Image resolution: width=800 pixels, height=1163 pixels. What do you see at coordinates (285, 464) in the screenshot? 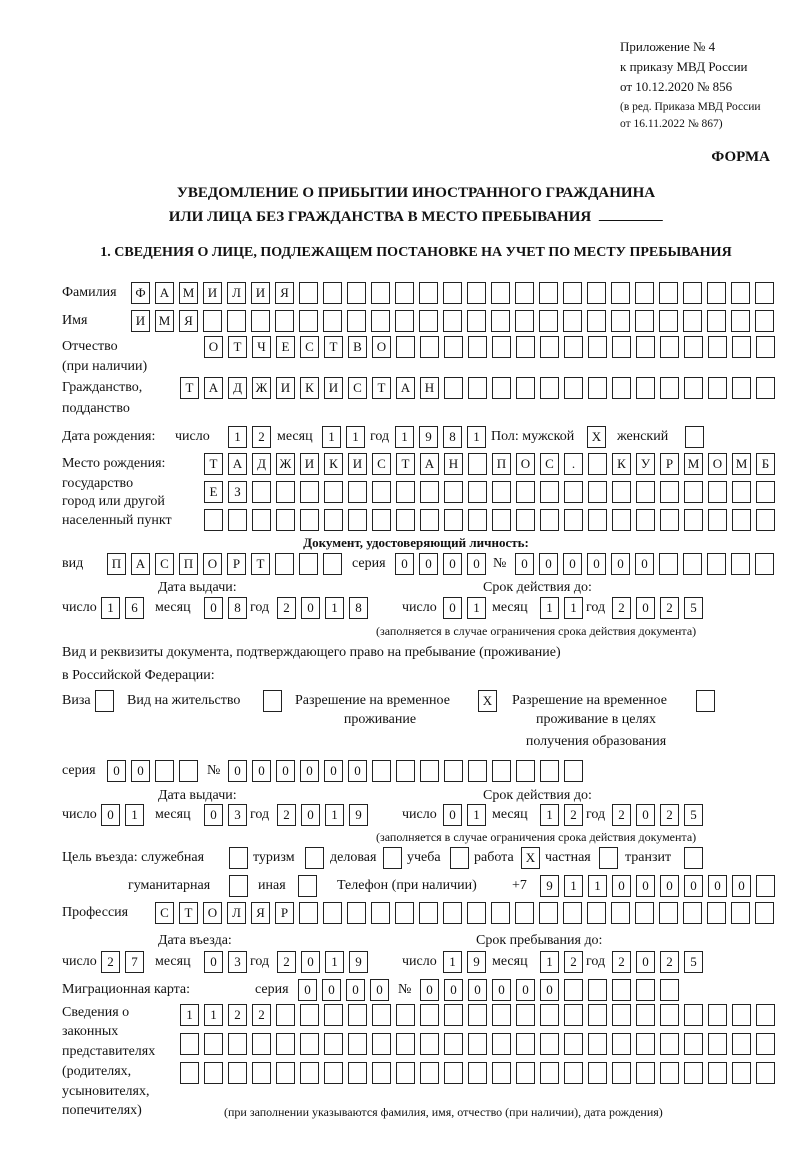
I see `char-cell: Ж` at bounding box center [285, 464].